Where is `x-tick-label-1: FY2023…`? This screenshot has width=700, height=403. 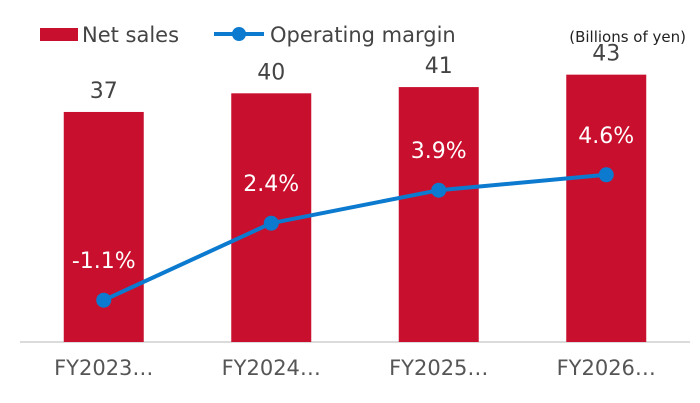 x-tick-label-1: FY2023… is located at coordinates (103, 368).